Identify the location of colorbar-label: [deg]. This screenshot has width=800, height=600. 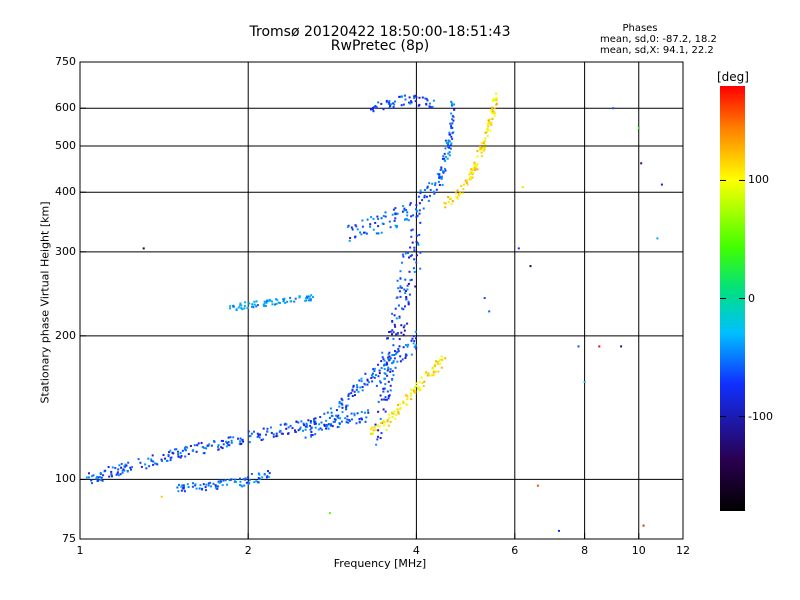
(733, 77).